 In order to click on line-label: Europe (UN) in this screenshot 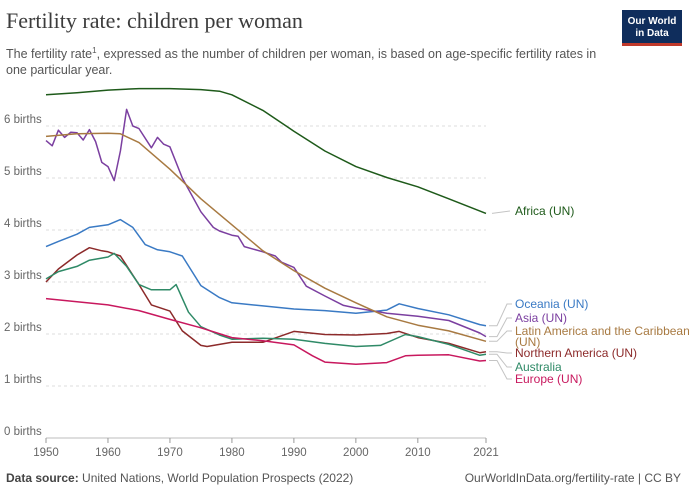, I will do `click(548, 379)`.